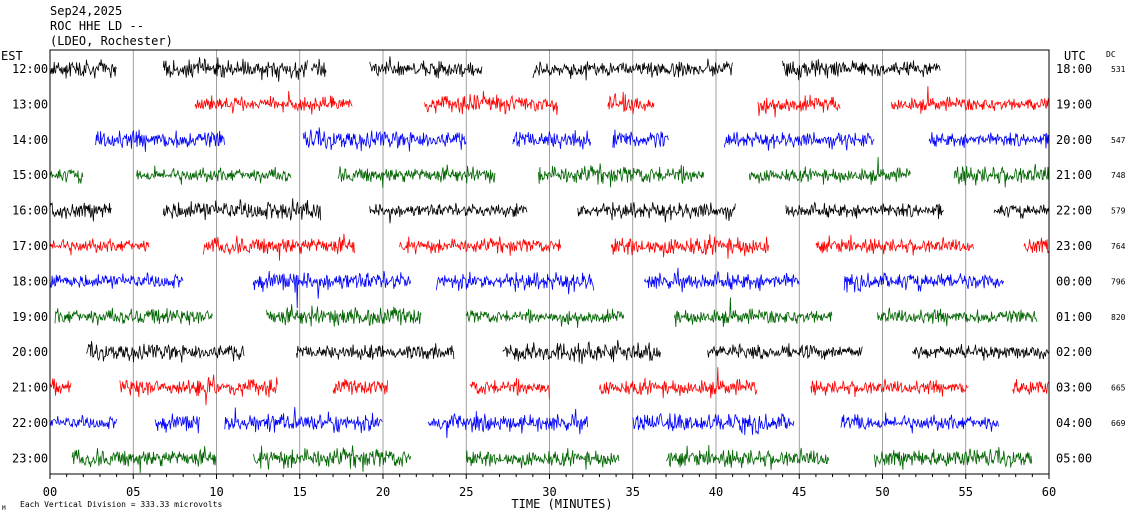 This screenshot has height=519, width=1130. I want to click on utc-hour-label: 19:00, so click(1074, 104).